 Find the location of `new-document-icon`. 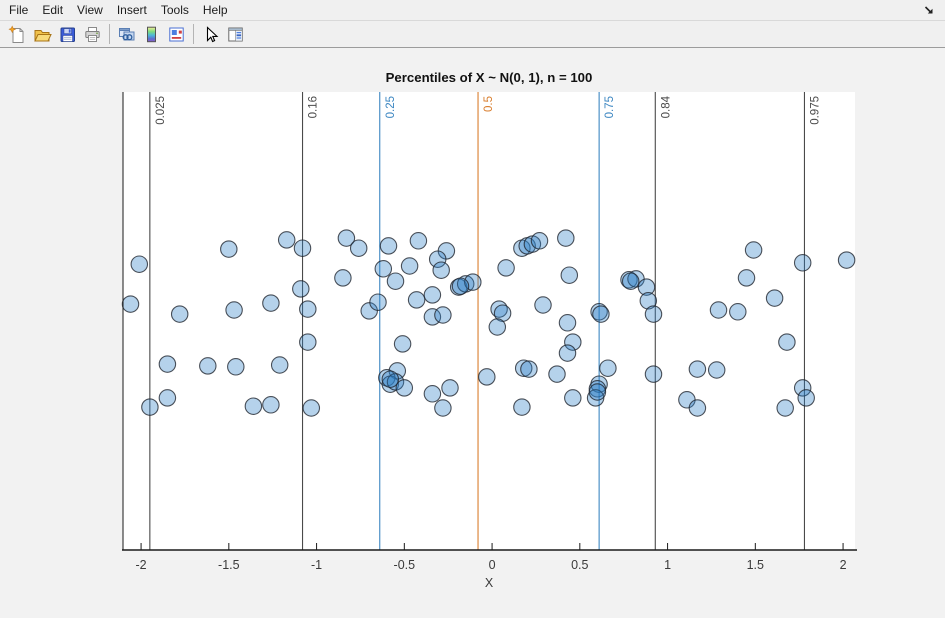

new-document-icon is located at coordinates (16, 33).